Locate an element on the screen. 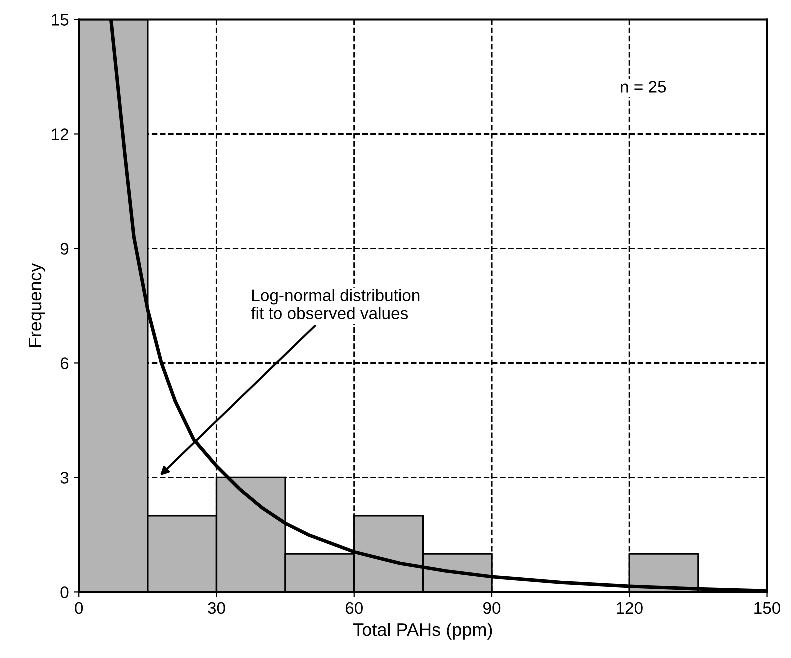 This screenshot has height=658, width=791. annotation: n = 25 is located at coordinates (643, 87).